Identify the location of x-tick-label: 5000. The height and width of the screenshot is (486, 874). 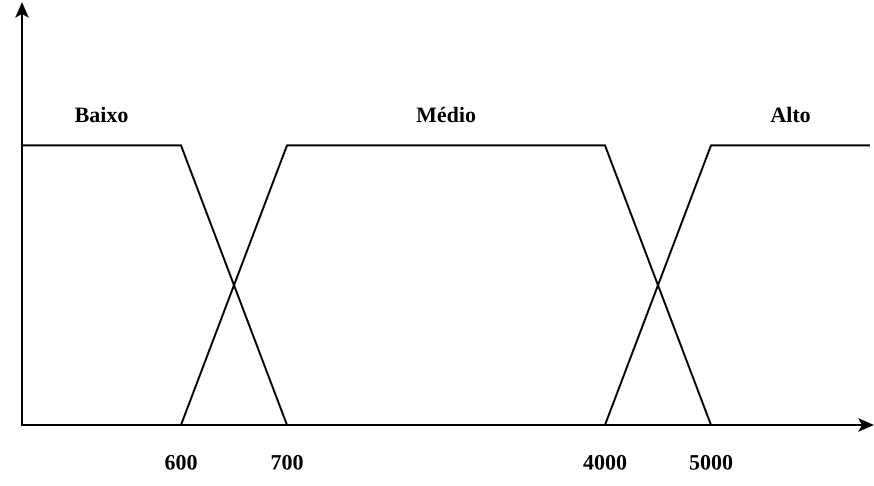
(711, 462).